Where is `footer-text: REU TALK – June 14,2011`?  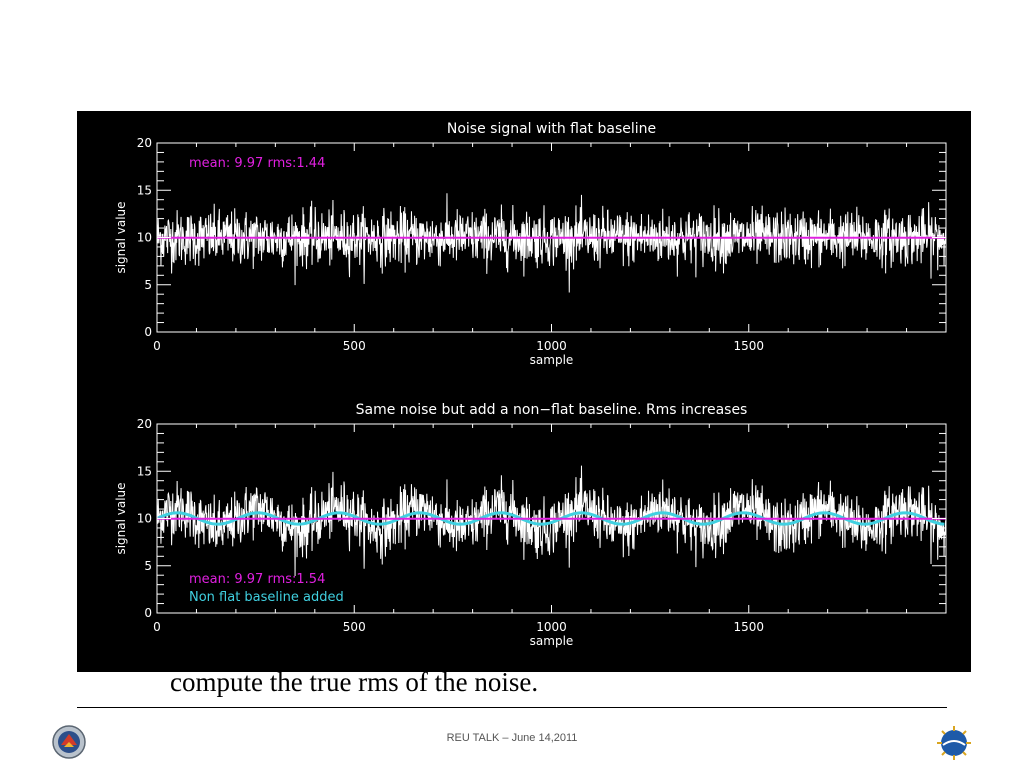 footer-text: REU TALK – June 14,2011 is located at coordinates (512, 738).